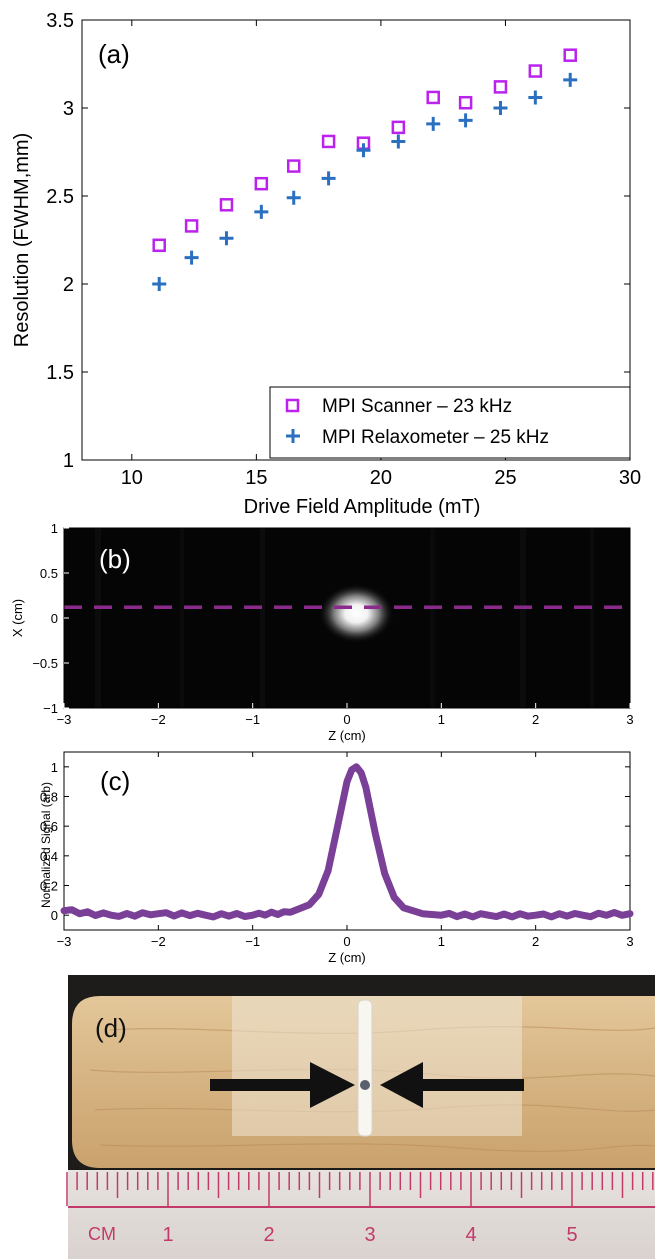  I want to click on panel-b-y-tick-label: −0.5, so click(45, 663).